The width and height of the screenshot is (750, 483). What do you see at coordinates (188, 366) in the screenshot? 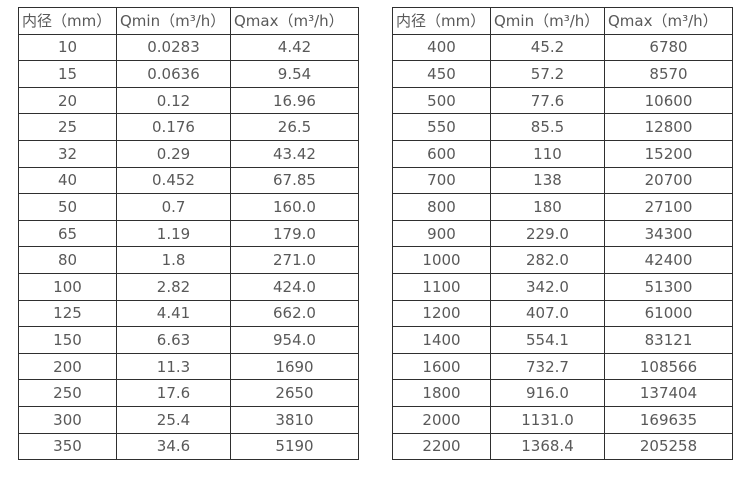
I see `table-row: 200 11.3 1690` at bounding box center [188, 366].